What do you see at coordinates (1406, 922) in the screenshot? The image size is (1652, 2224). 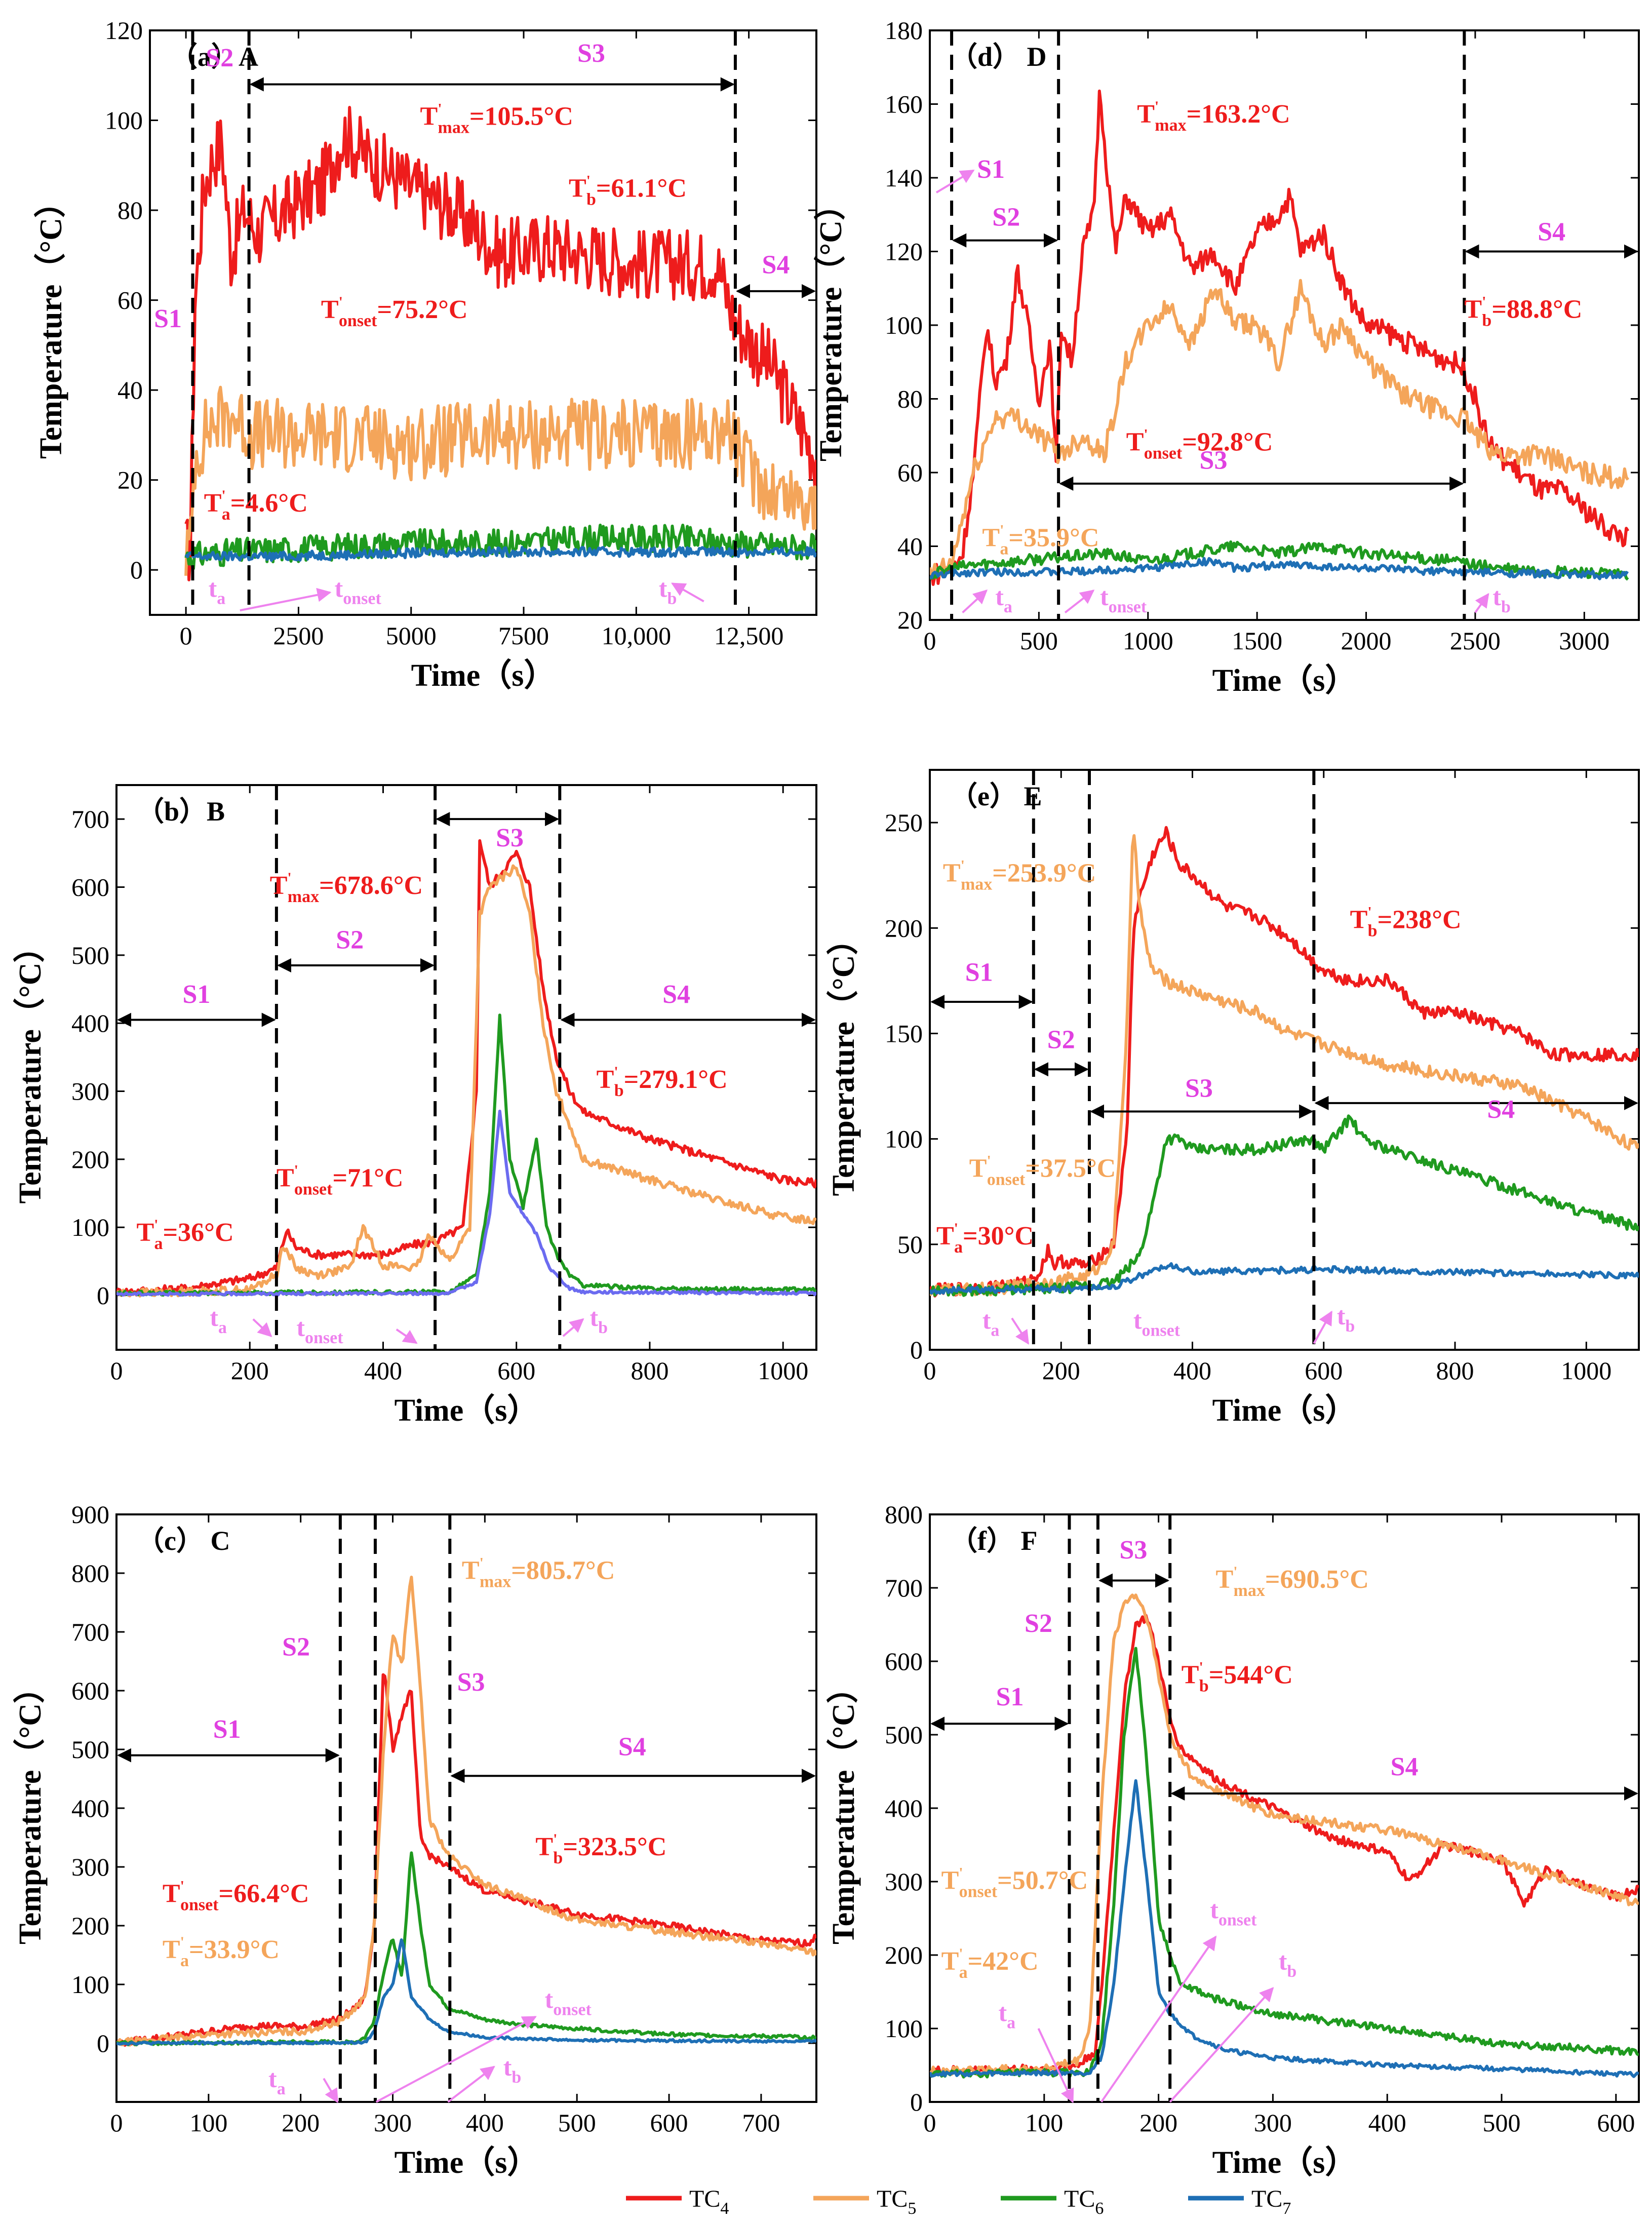 I see `temperature-annotation: T' b=238°C` at bounding box center [1406, 922].